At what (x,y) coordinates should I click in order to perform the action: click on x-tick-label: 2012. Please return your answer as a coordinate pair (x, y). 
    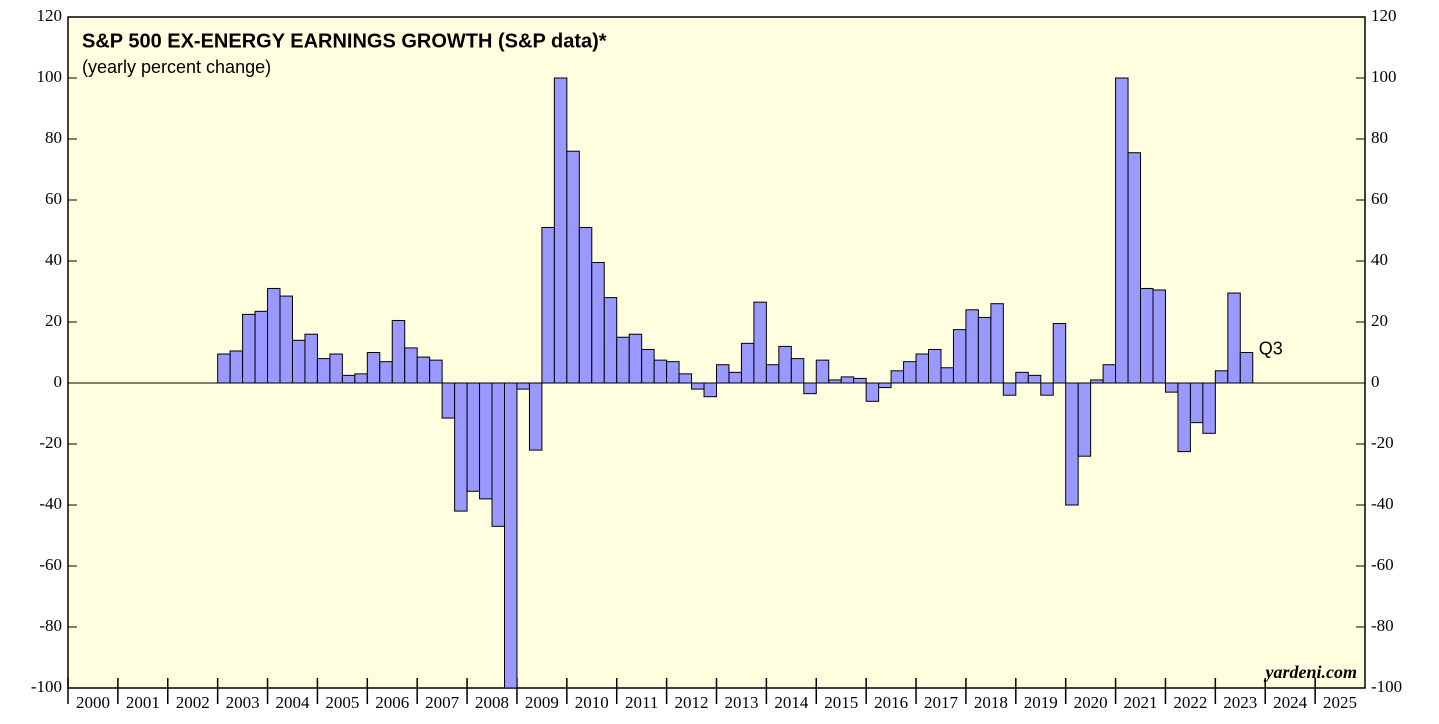
    Looking at the image, I should click on (692, 702).